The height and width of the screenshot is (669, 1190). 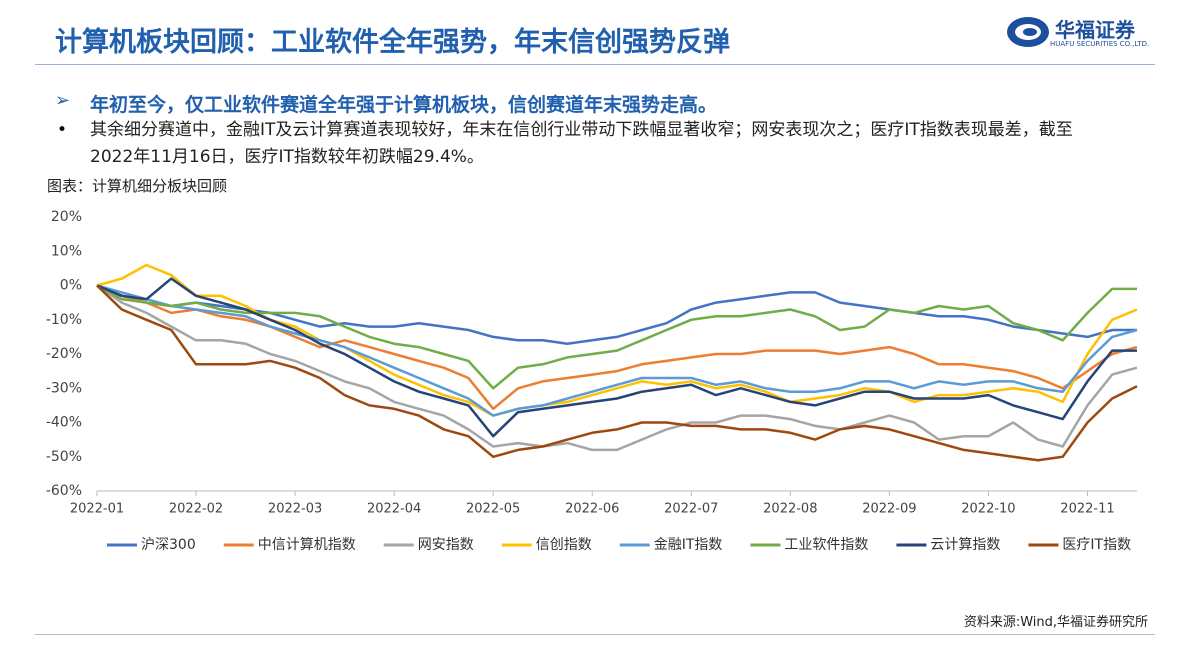 What do you see at coordinates (1096, 545) in the screenshot?
I see `legend-label: 医疗IT指数` at bounding box center [1096, 545].